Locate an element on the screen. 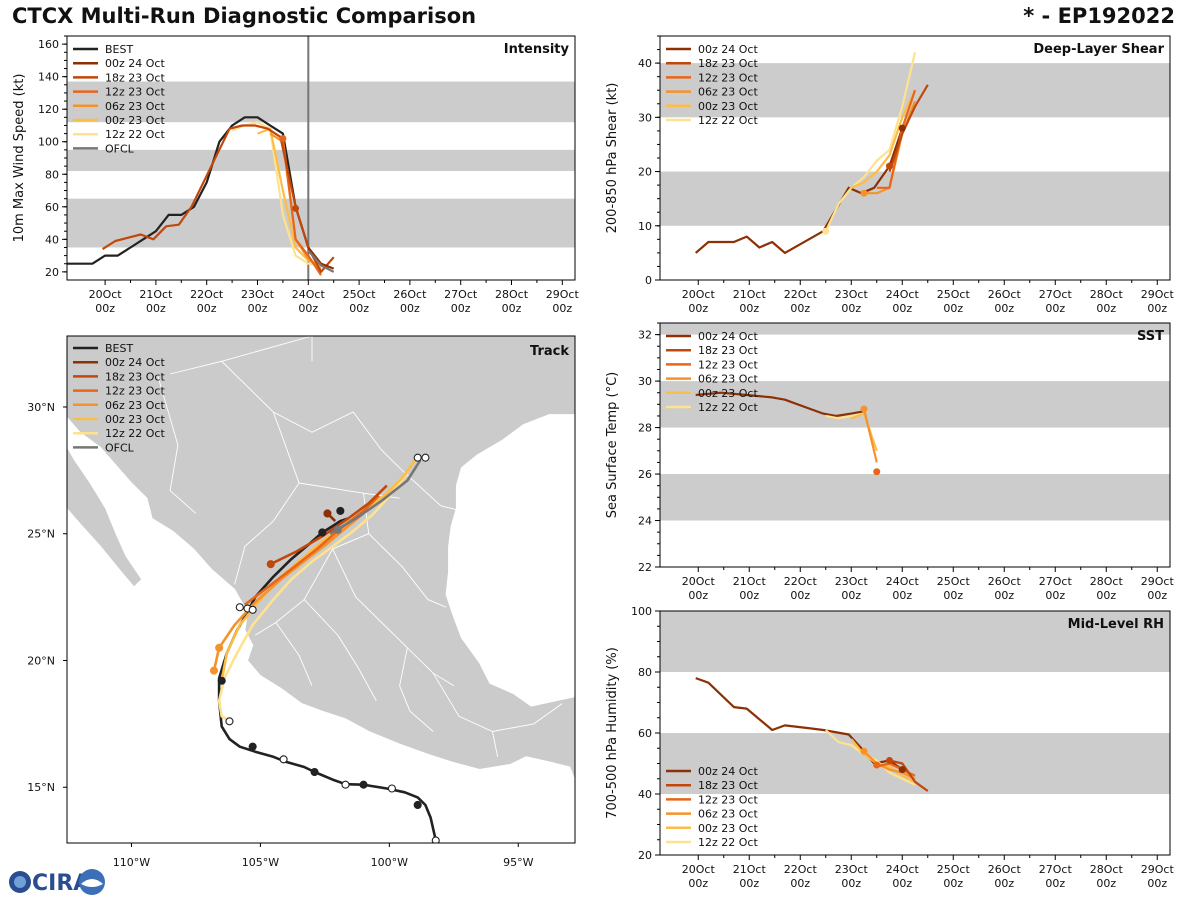 This screenshot has height=900, width=1200. shear-plot-area is located at coordinates (915, 153).